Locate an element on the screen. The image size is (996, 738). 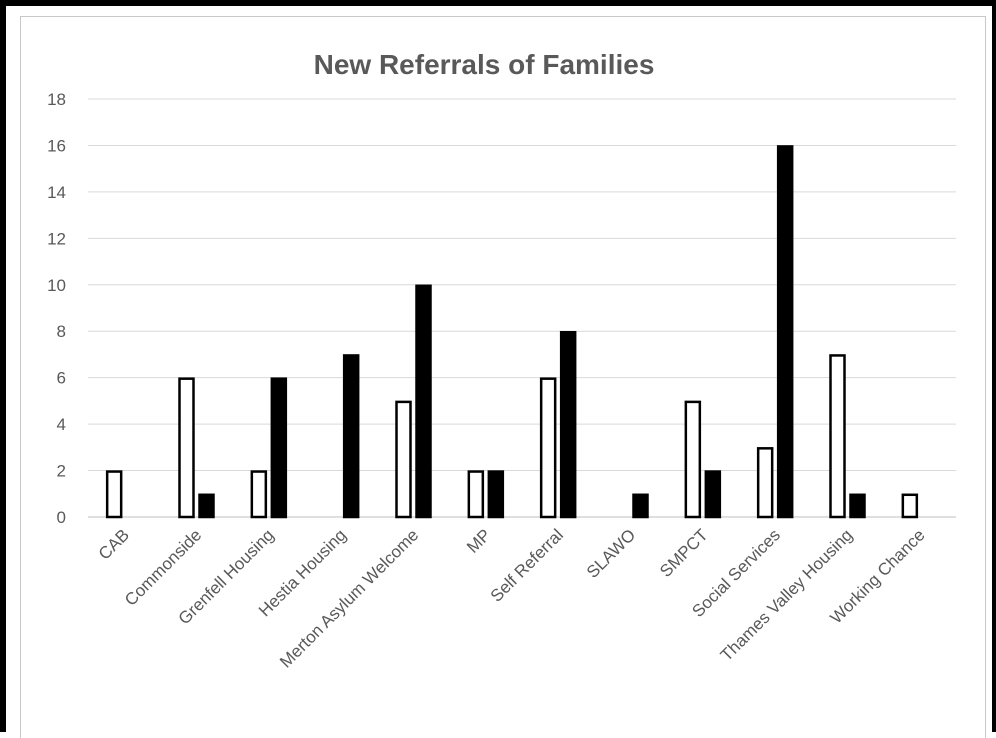
bar-white-smpct is located at coordinates (693, 459).